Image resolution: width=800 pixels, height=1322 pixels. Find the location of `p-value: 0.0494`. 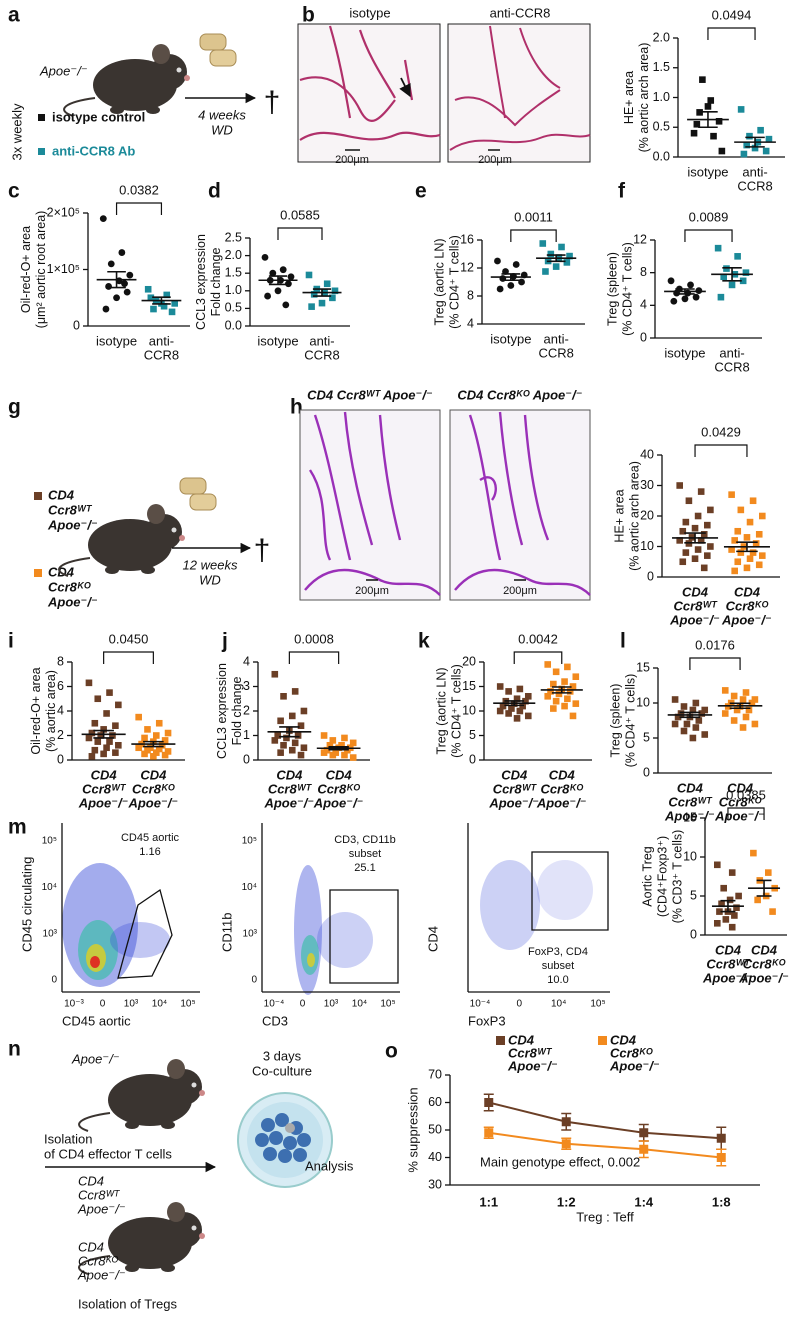

p-value: 0.0494 is located at coordinates (732, 14).